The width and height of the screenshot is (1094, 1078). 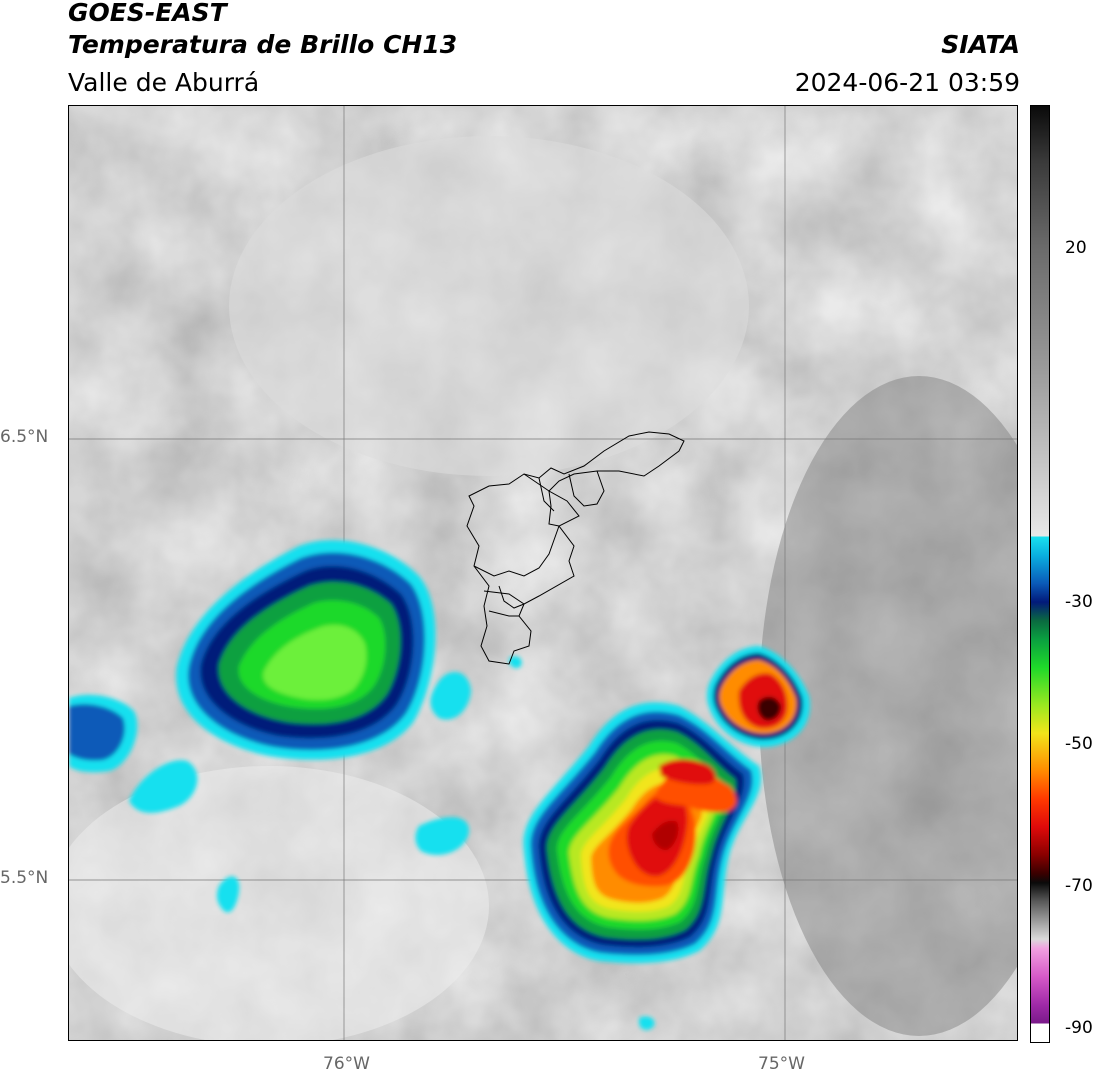 I want to click on municipal-boundaries, so click(x=575, y=548).